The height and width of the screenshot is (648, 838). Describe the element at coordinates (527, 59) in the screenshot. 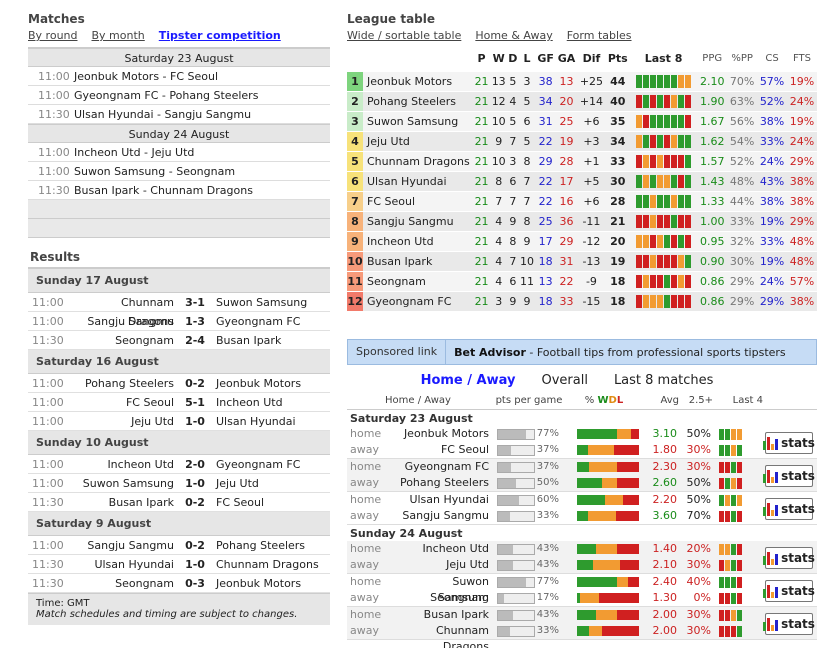

I see `col-l: L` at that location.